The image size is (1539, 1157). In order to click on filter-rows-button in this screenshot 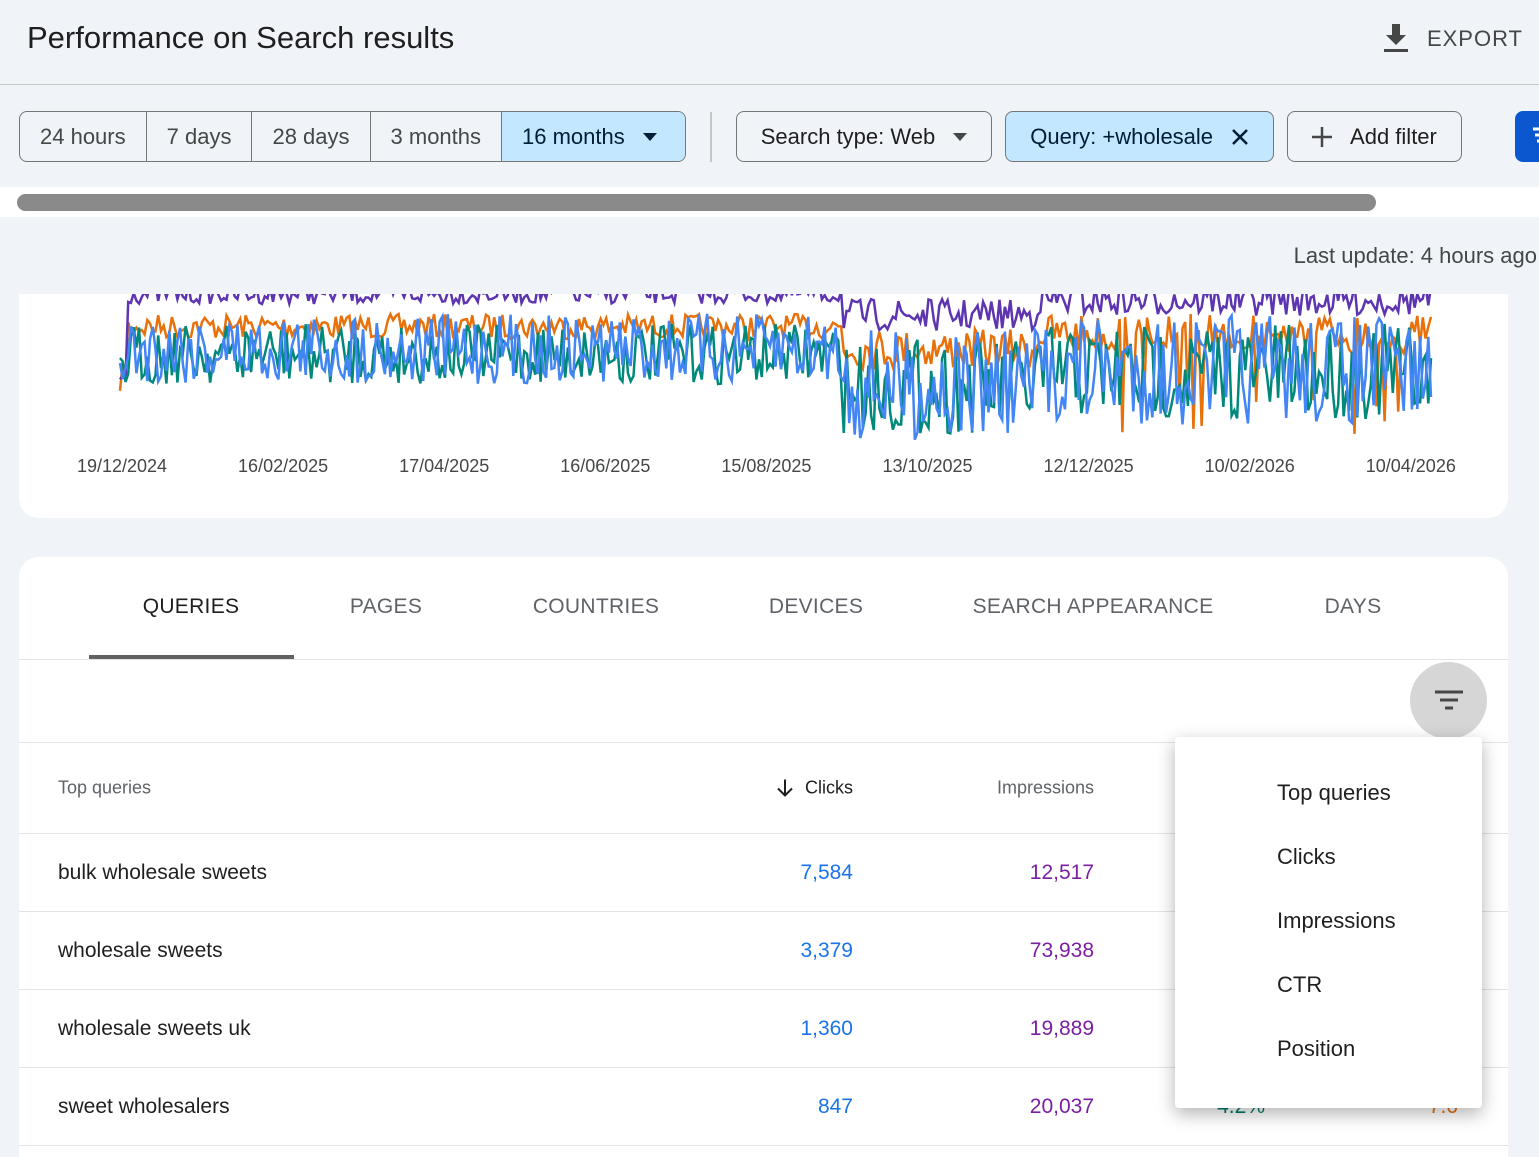, I will do `click(1448, 700)`.